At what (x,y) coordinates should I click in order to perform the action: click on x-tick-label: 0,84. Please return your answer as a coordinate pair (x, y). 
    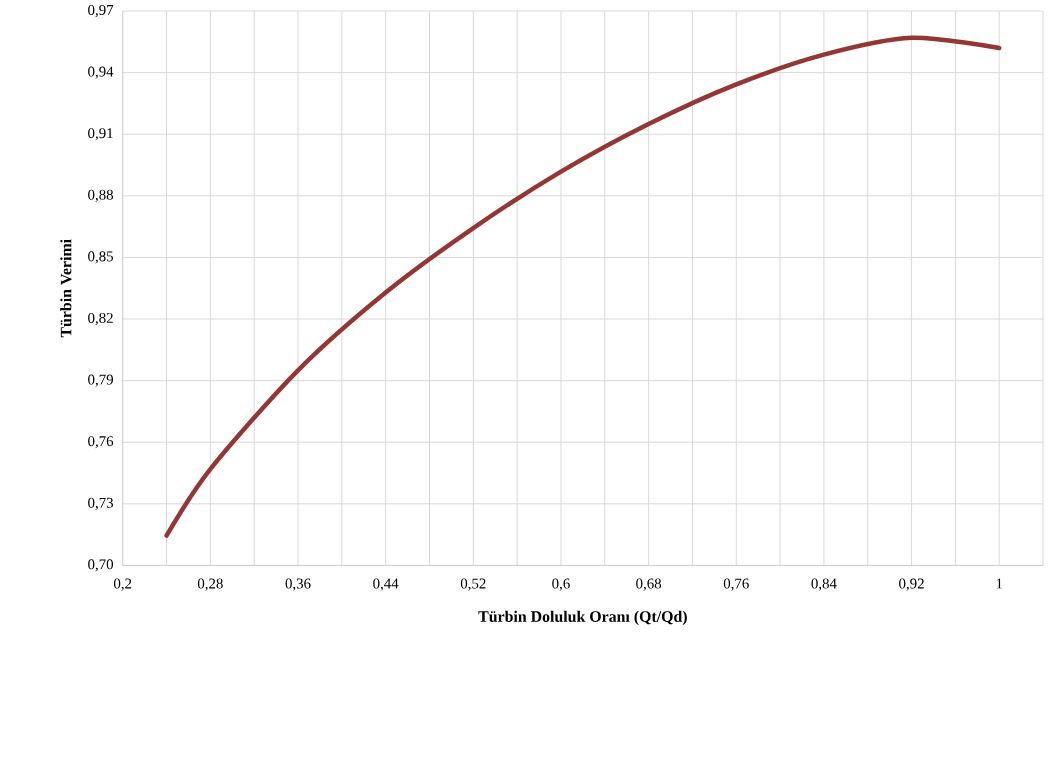
    Looking at the image, I should click on (824, 584).